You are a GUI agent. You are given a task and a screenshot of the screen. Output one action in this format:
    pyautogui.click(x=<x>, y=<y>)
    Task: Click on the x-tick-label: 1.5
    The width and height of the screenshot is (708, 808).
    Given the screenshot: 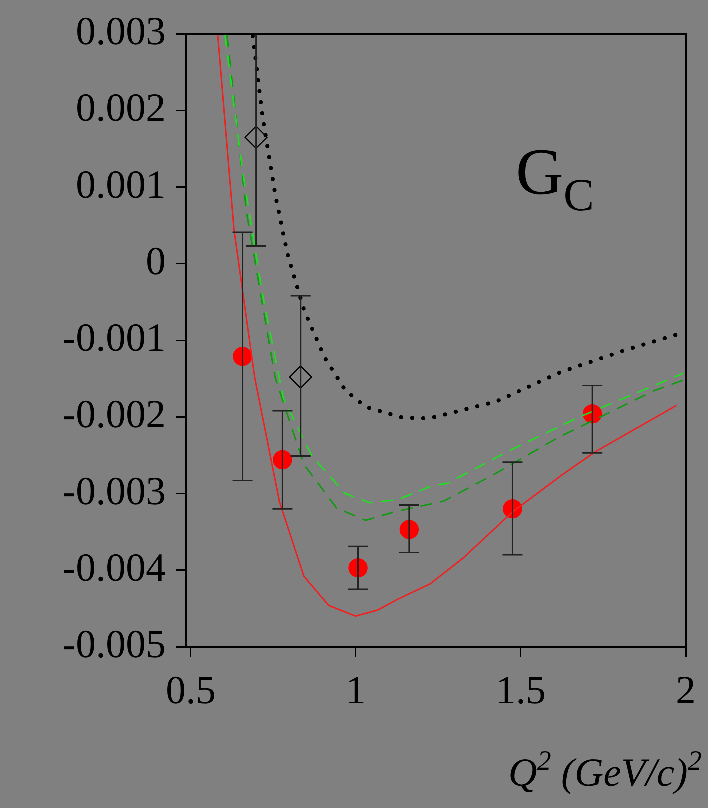 What is the action you would take?
    pyautogui.click(x=521, y=690)
    